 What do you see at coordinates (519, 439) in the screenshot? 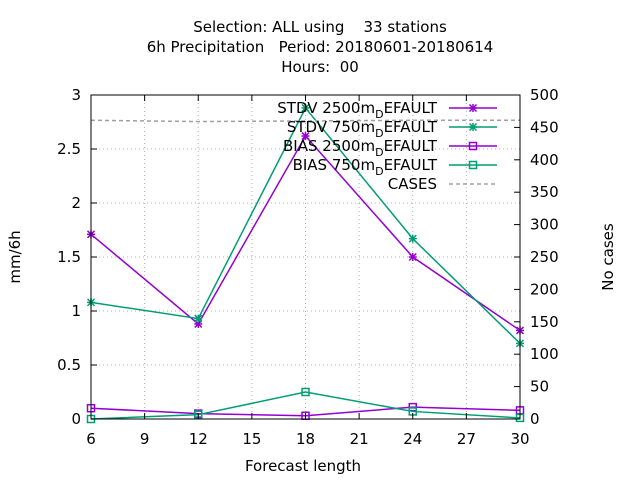
I see `x-tick-label: 30` at bounding box center [519, 439].